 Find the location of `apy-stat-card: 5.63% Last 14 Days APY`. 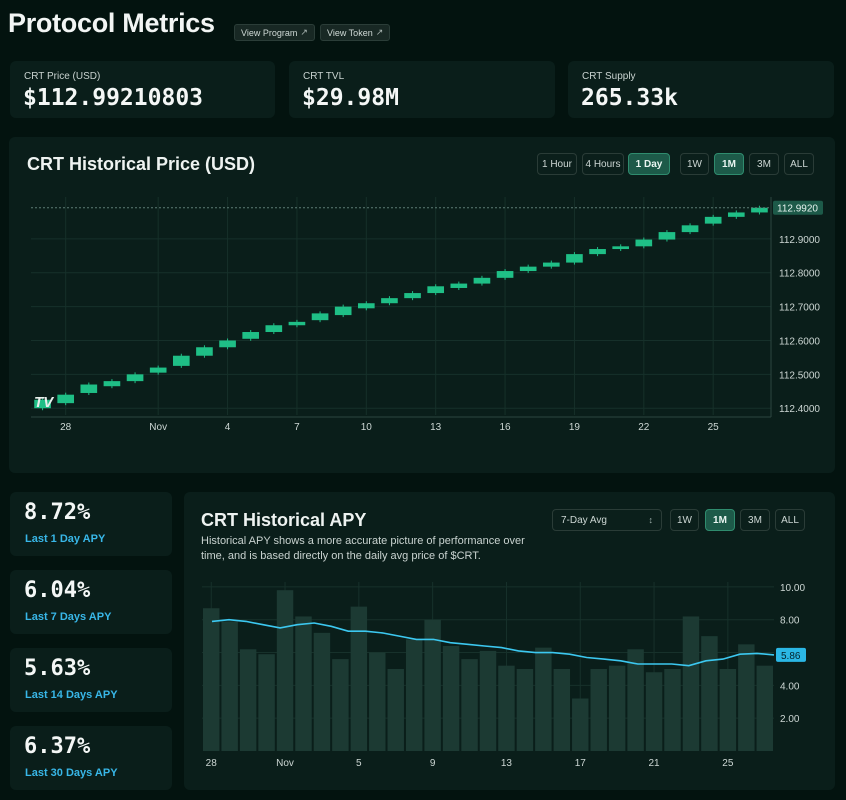

apy-stat-card: 5.63% Last 14 Days APY is located at coordinates (91, 680).